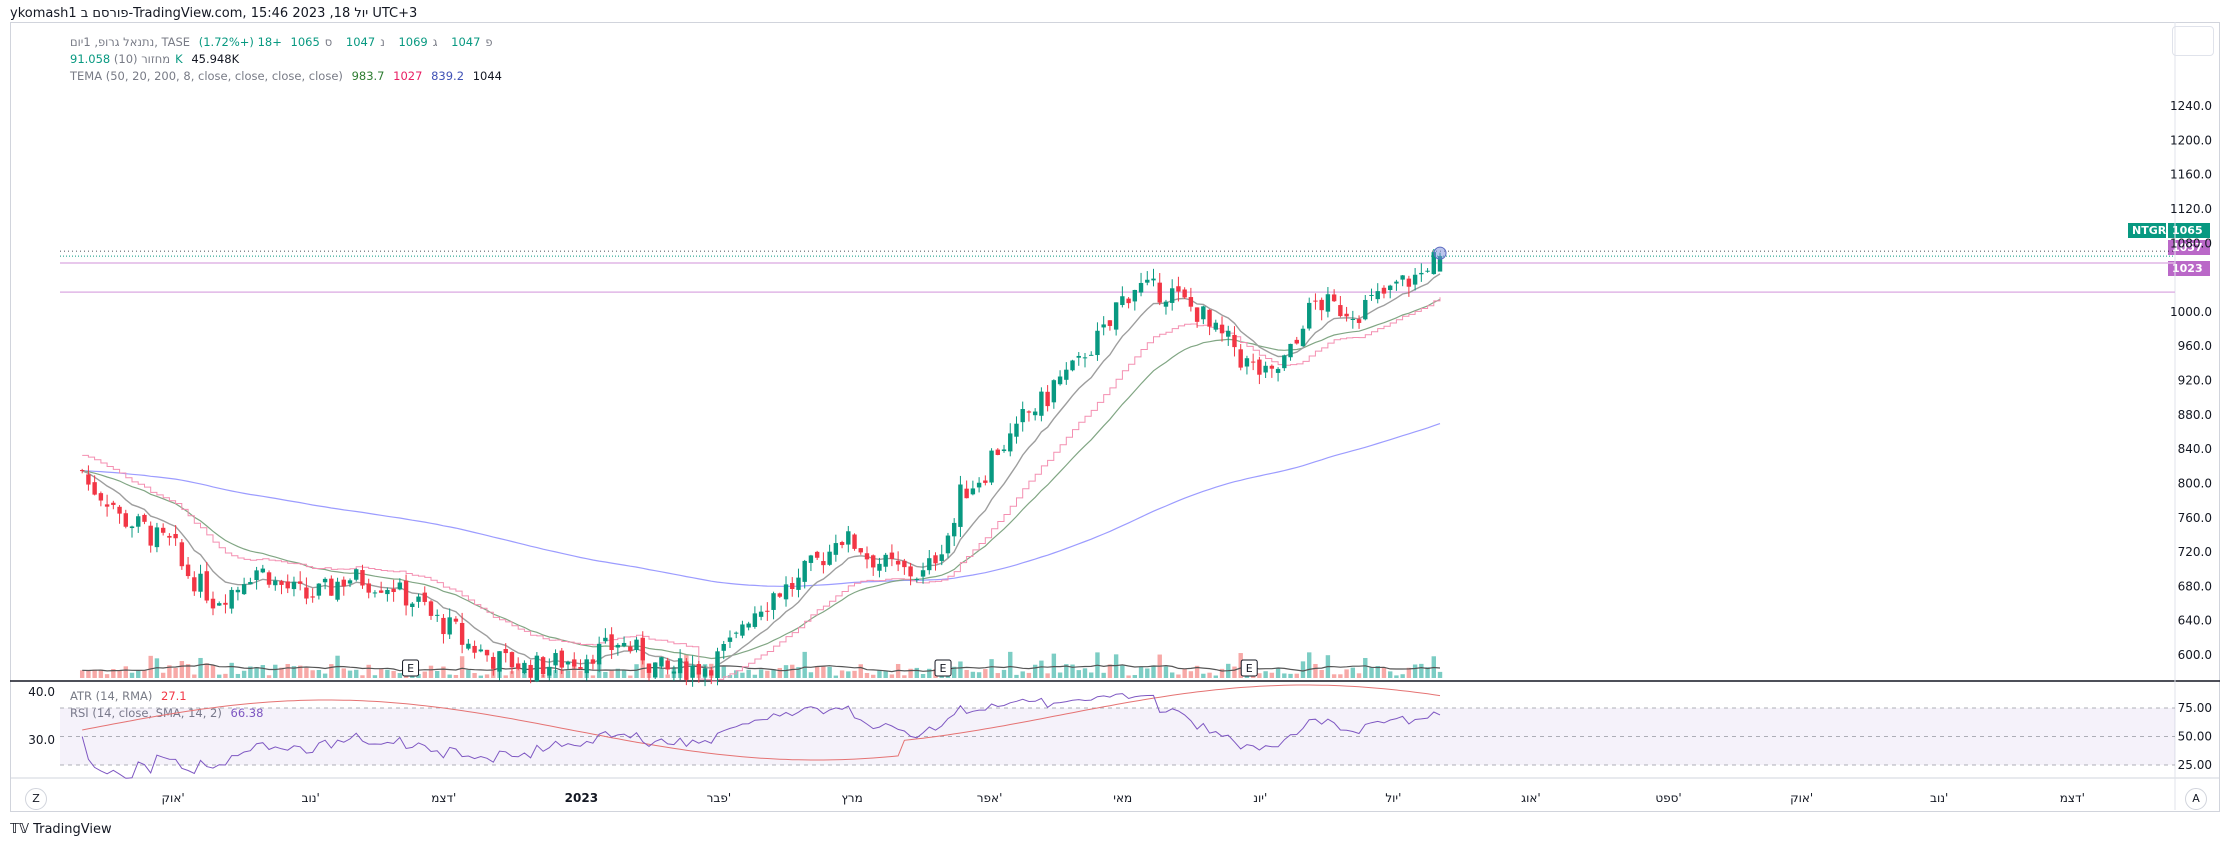 The height and width of the screenshot is (847, 2230). I want to click on volume-ma-value: 45.948K, so click(215, 59).